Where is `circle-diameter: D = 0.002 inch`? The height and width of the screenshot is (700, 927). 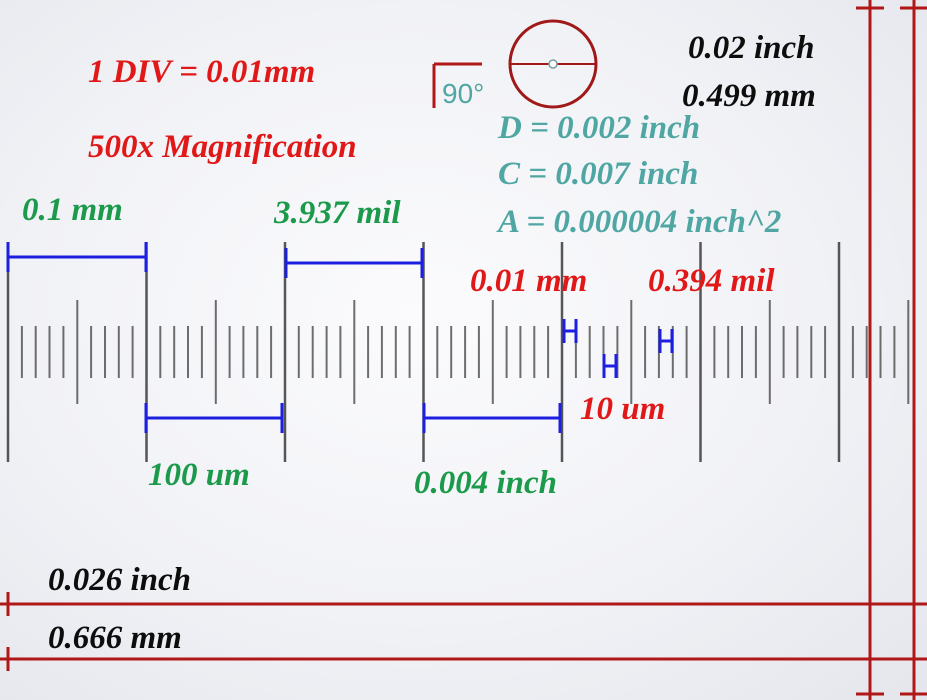 circle-diameter: D = 0.002 inch is located at coordinates (599, 128).